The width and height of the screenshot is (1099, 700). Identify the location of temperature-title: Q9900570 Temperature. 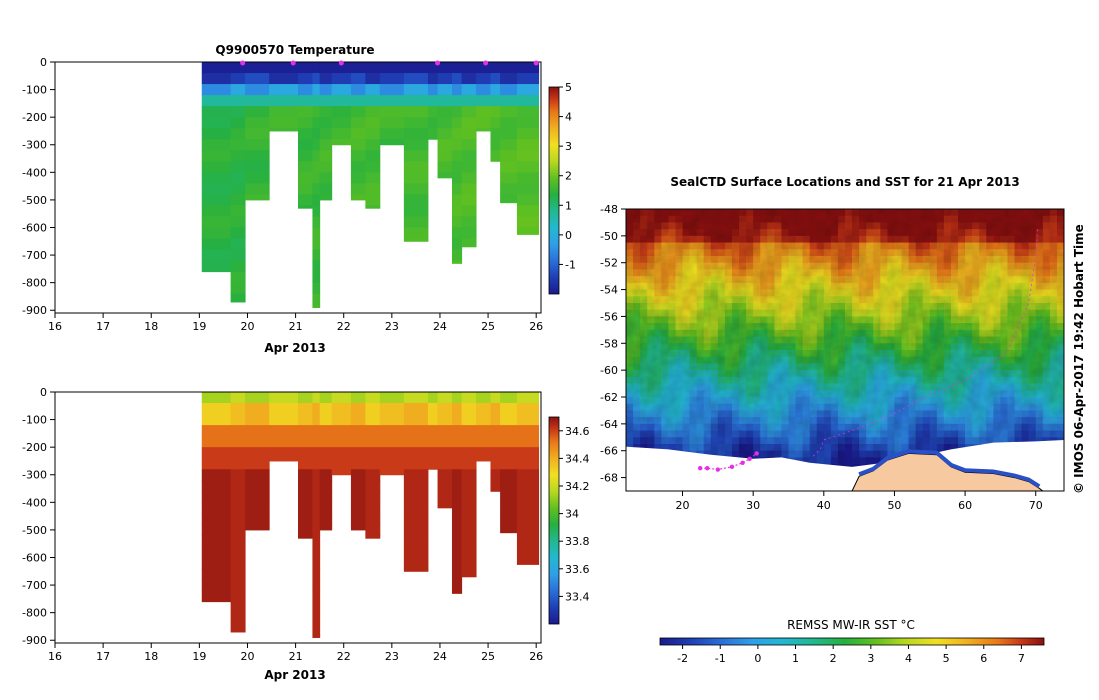
(294, 50).